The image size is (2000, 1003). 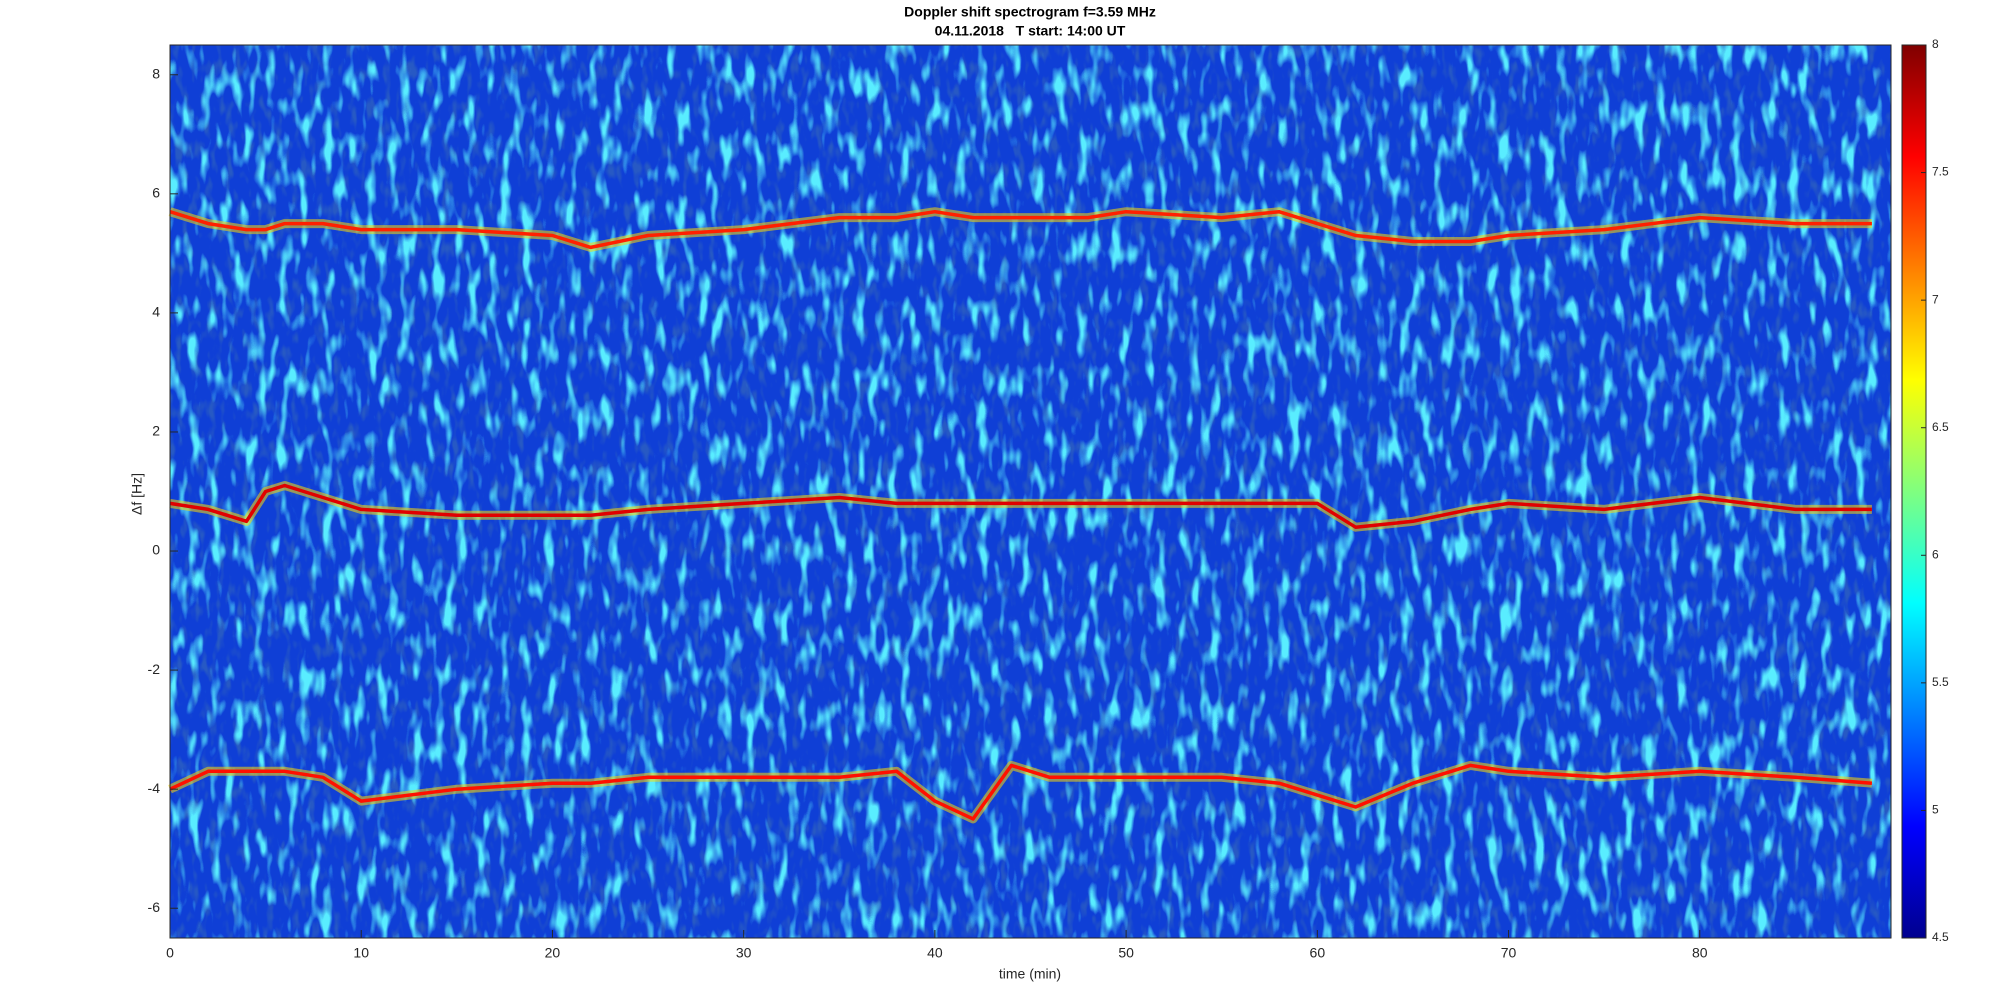 What do you see at coordinates (170, 953) in the screenshot?
I see `x-tick-label: 0` at bounding box center [170, 953].